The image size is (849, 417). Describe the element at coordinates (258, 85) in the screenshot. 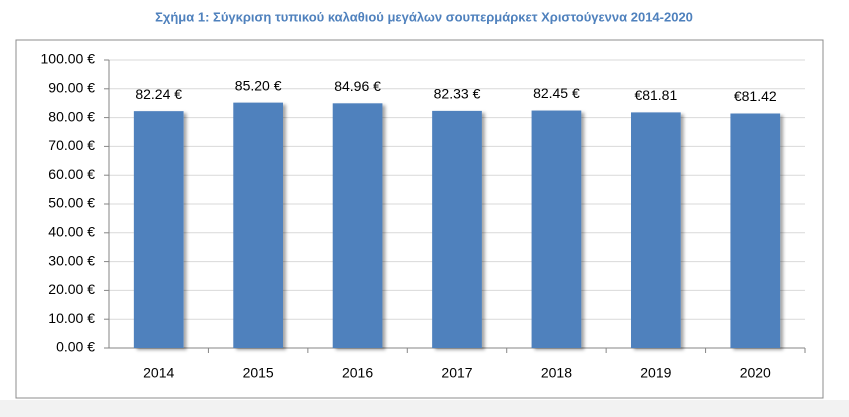

I see `data-label: 85.20 €` at that location.